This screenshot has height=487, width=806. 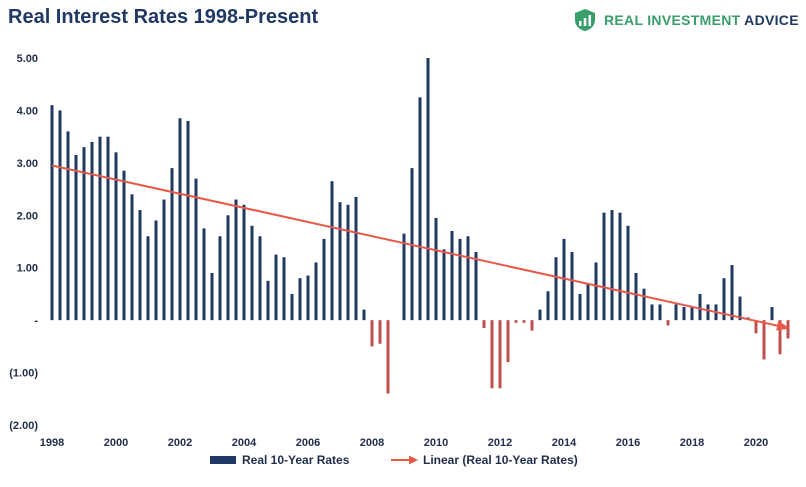 What do you see at coordinates (163, 17) in the screenshot?
I see `chart-title: Real Interest Rates 1998-Present` at bounding box center [163, 17].